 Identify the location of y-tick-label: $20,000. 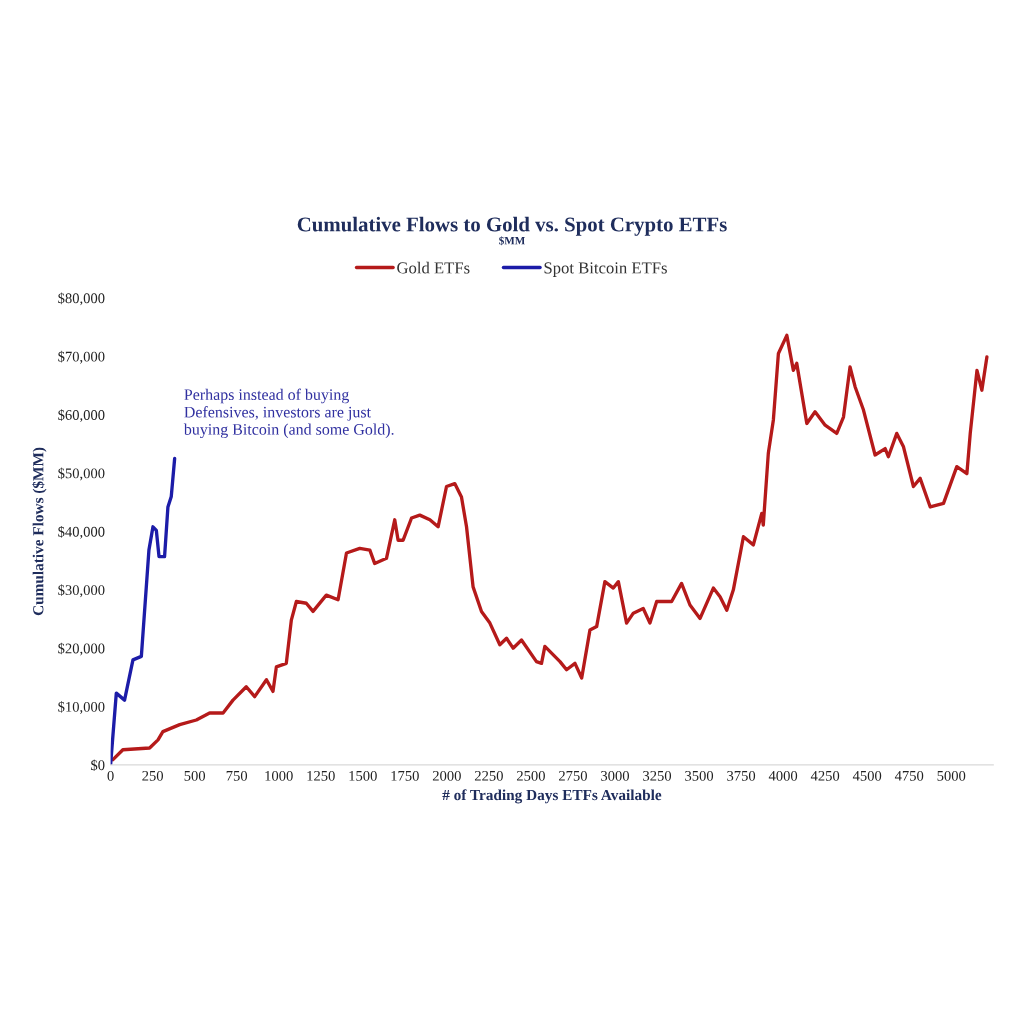
(81, 649).